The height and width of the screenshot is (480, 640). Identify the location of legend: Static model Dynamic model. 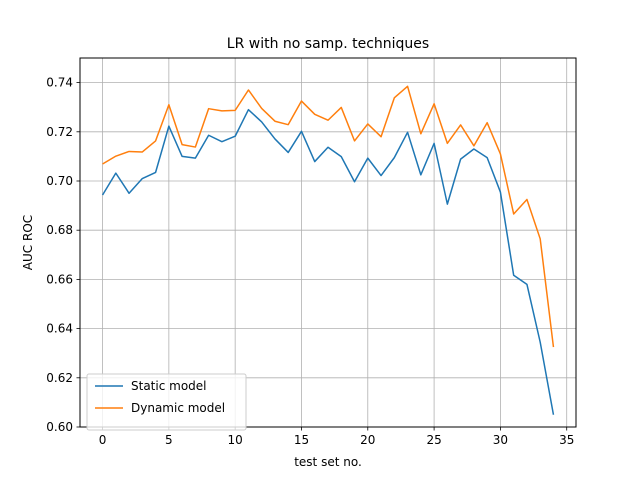
(166, 402).